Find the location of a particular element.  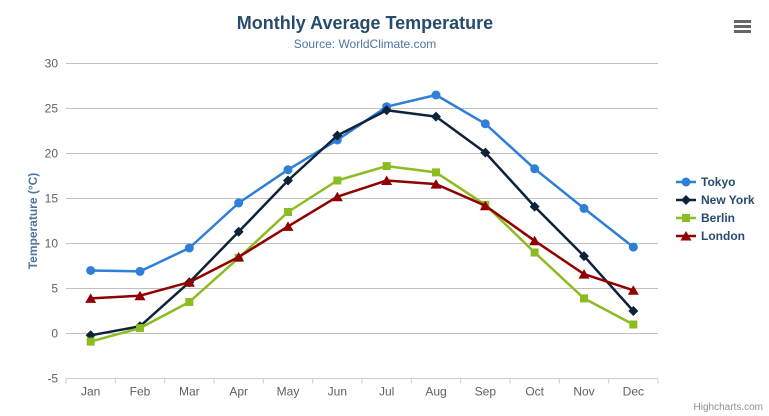

y-axis-label: 30 is located at coordinates (52, 64).